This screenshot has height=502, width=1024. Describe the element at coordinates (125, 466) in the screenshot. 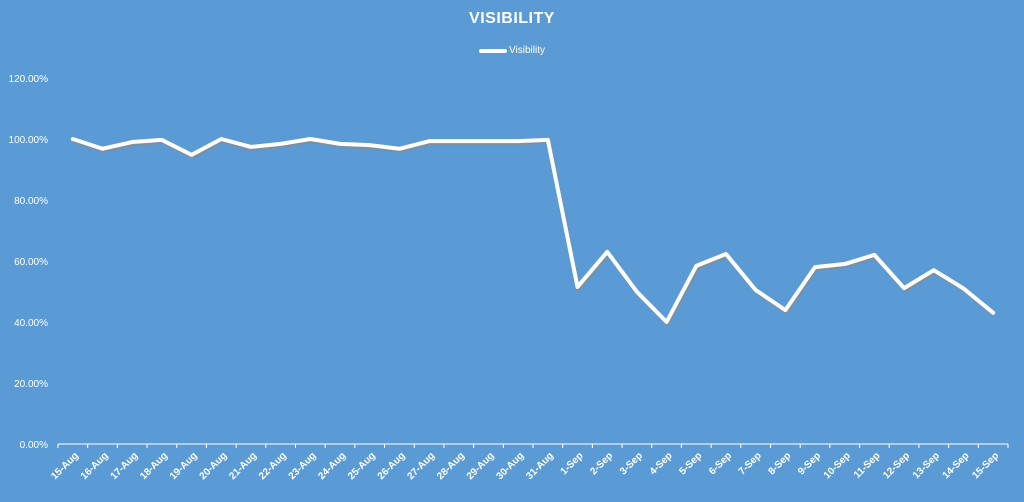

I see `x-tick-label: 17-Aug` at that location.